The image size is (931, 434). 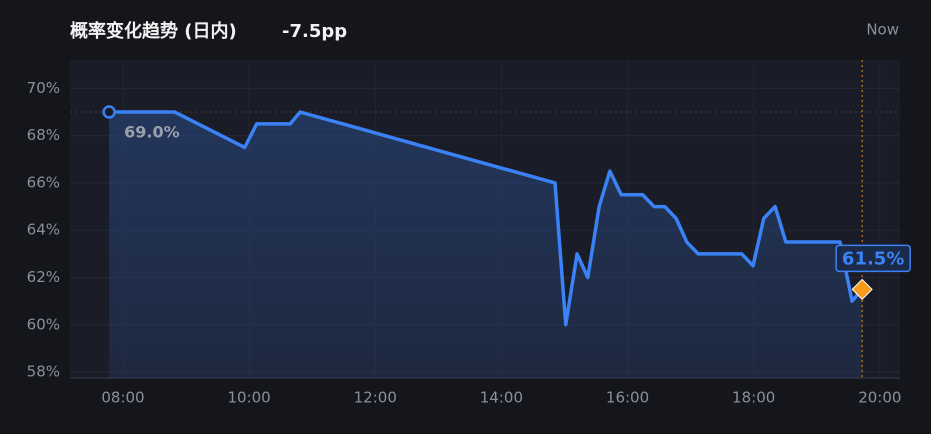 What do you see at coordinates (753, 398) in the screenshot?
I see `x-tick-label: 18:00` at bounding box center [753, 398].